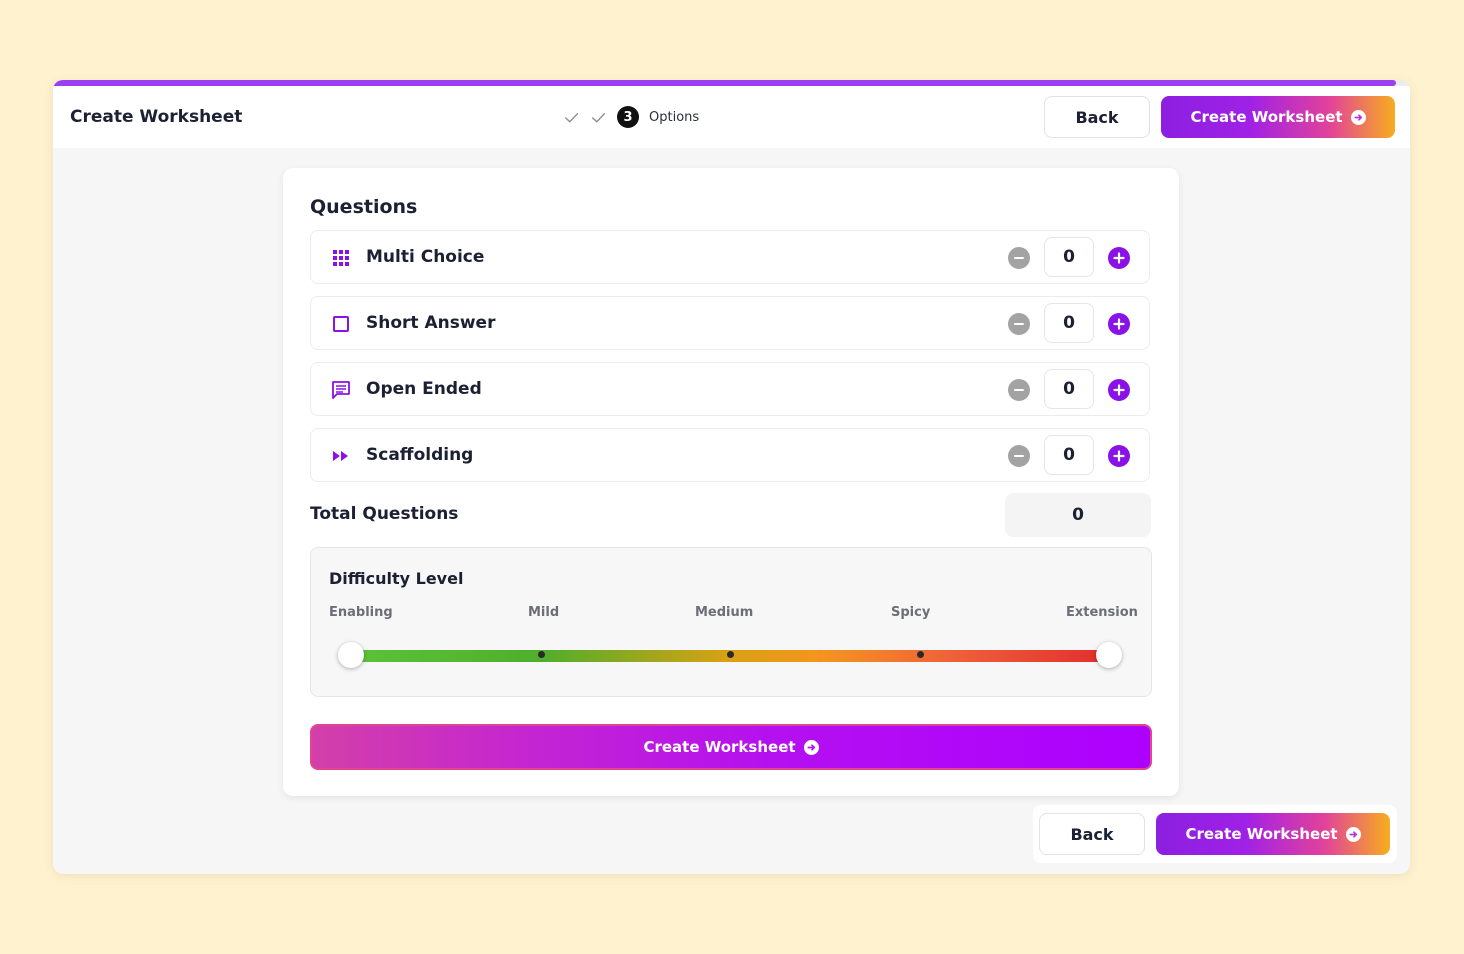 Image resolution: width=1464 pixels, height=954 pixels. I want to click on stepper: 3 Options, so click(631, 117).